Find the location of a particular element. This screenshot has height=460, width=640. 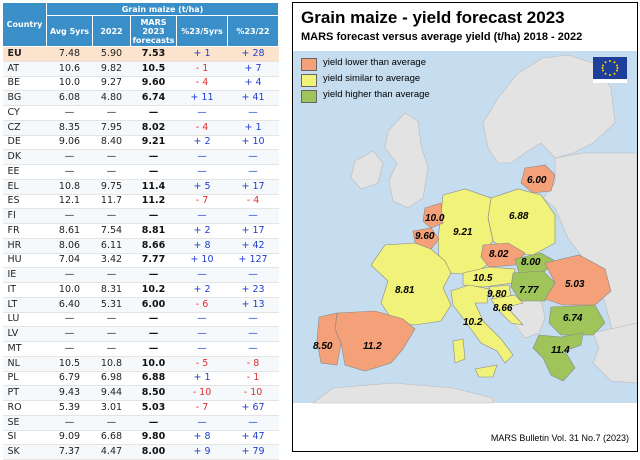

value-es: 11.2 is located at coordinates (372, 346).